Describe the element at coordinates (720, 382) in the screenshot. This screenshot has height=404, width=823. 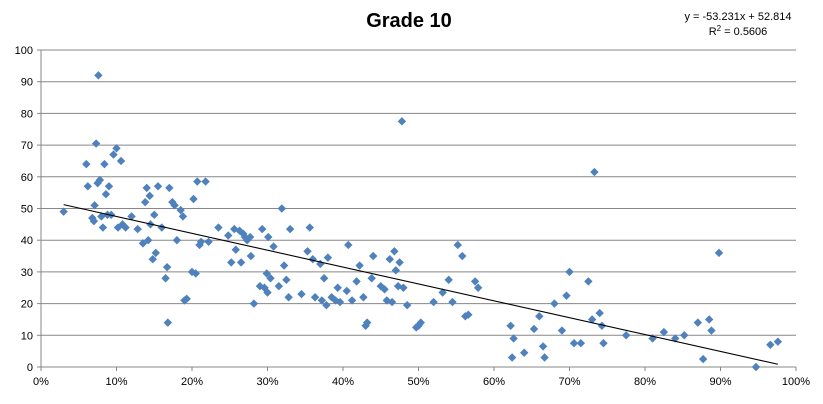
I see `x-tick-label: 90%` at that location.